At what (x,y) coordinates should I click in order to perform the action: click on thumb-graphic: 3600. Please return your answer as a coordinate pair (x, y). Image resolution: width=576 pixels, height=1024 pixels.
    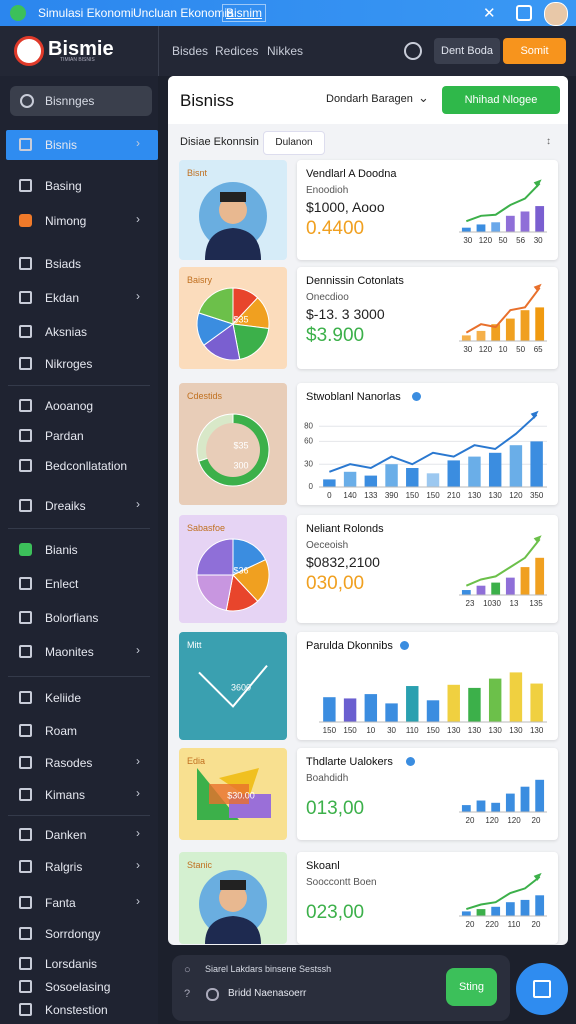
    Looking at the image, I should click on (233, 686).